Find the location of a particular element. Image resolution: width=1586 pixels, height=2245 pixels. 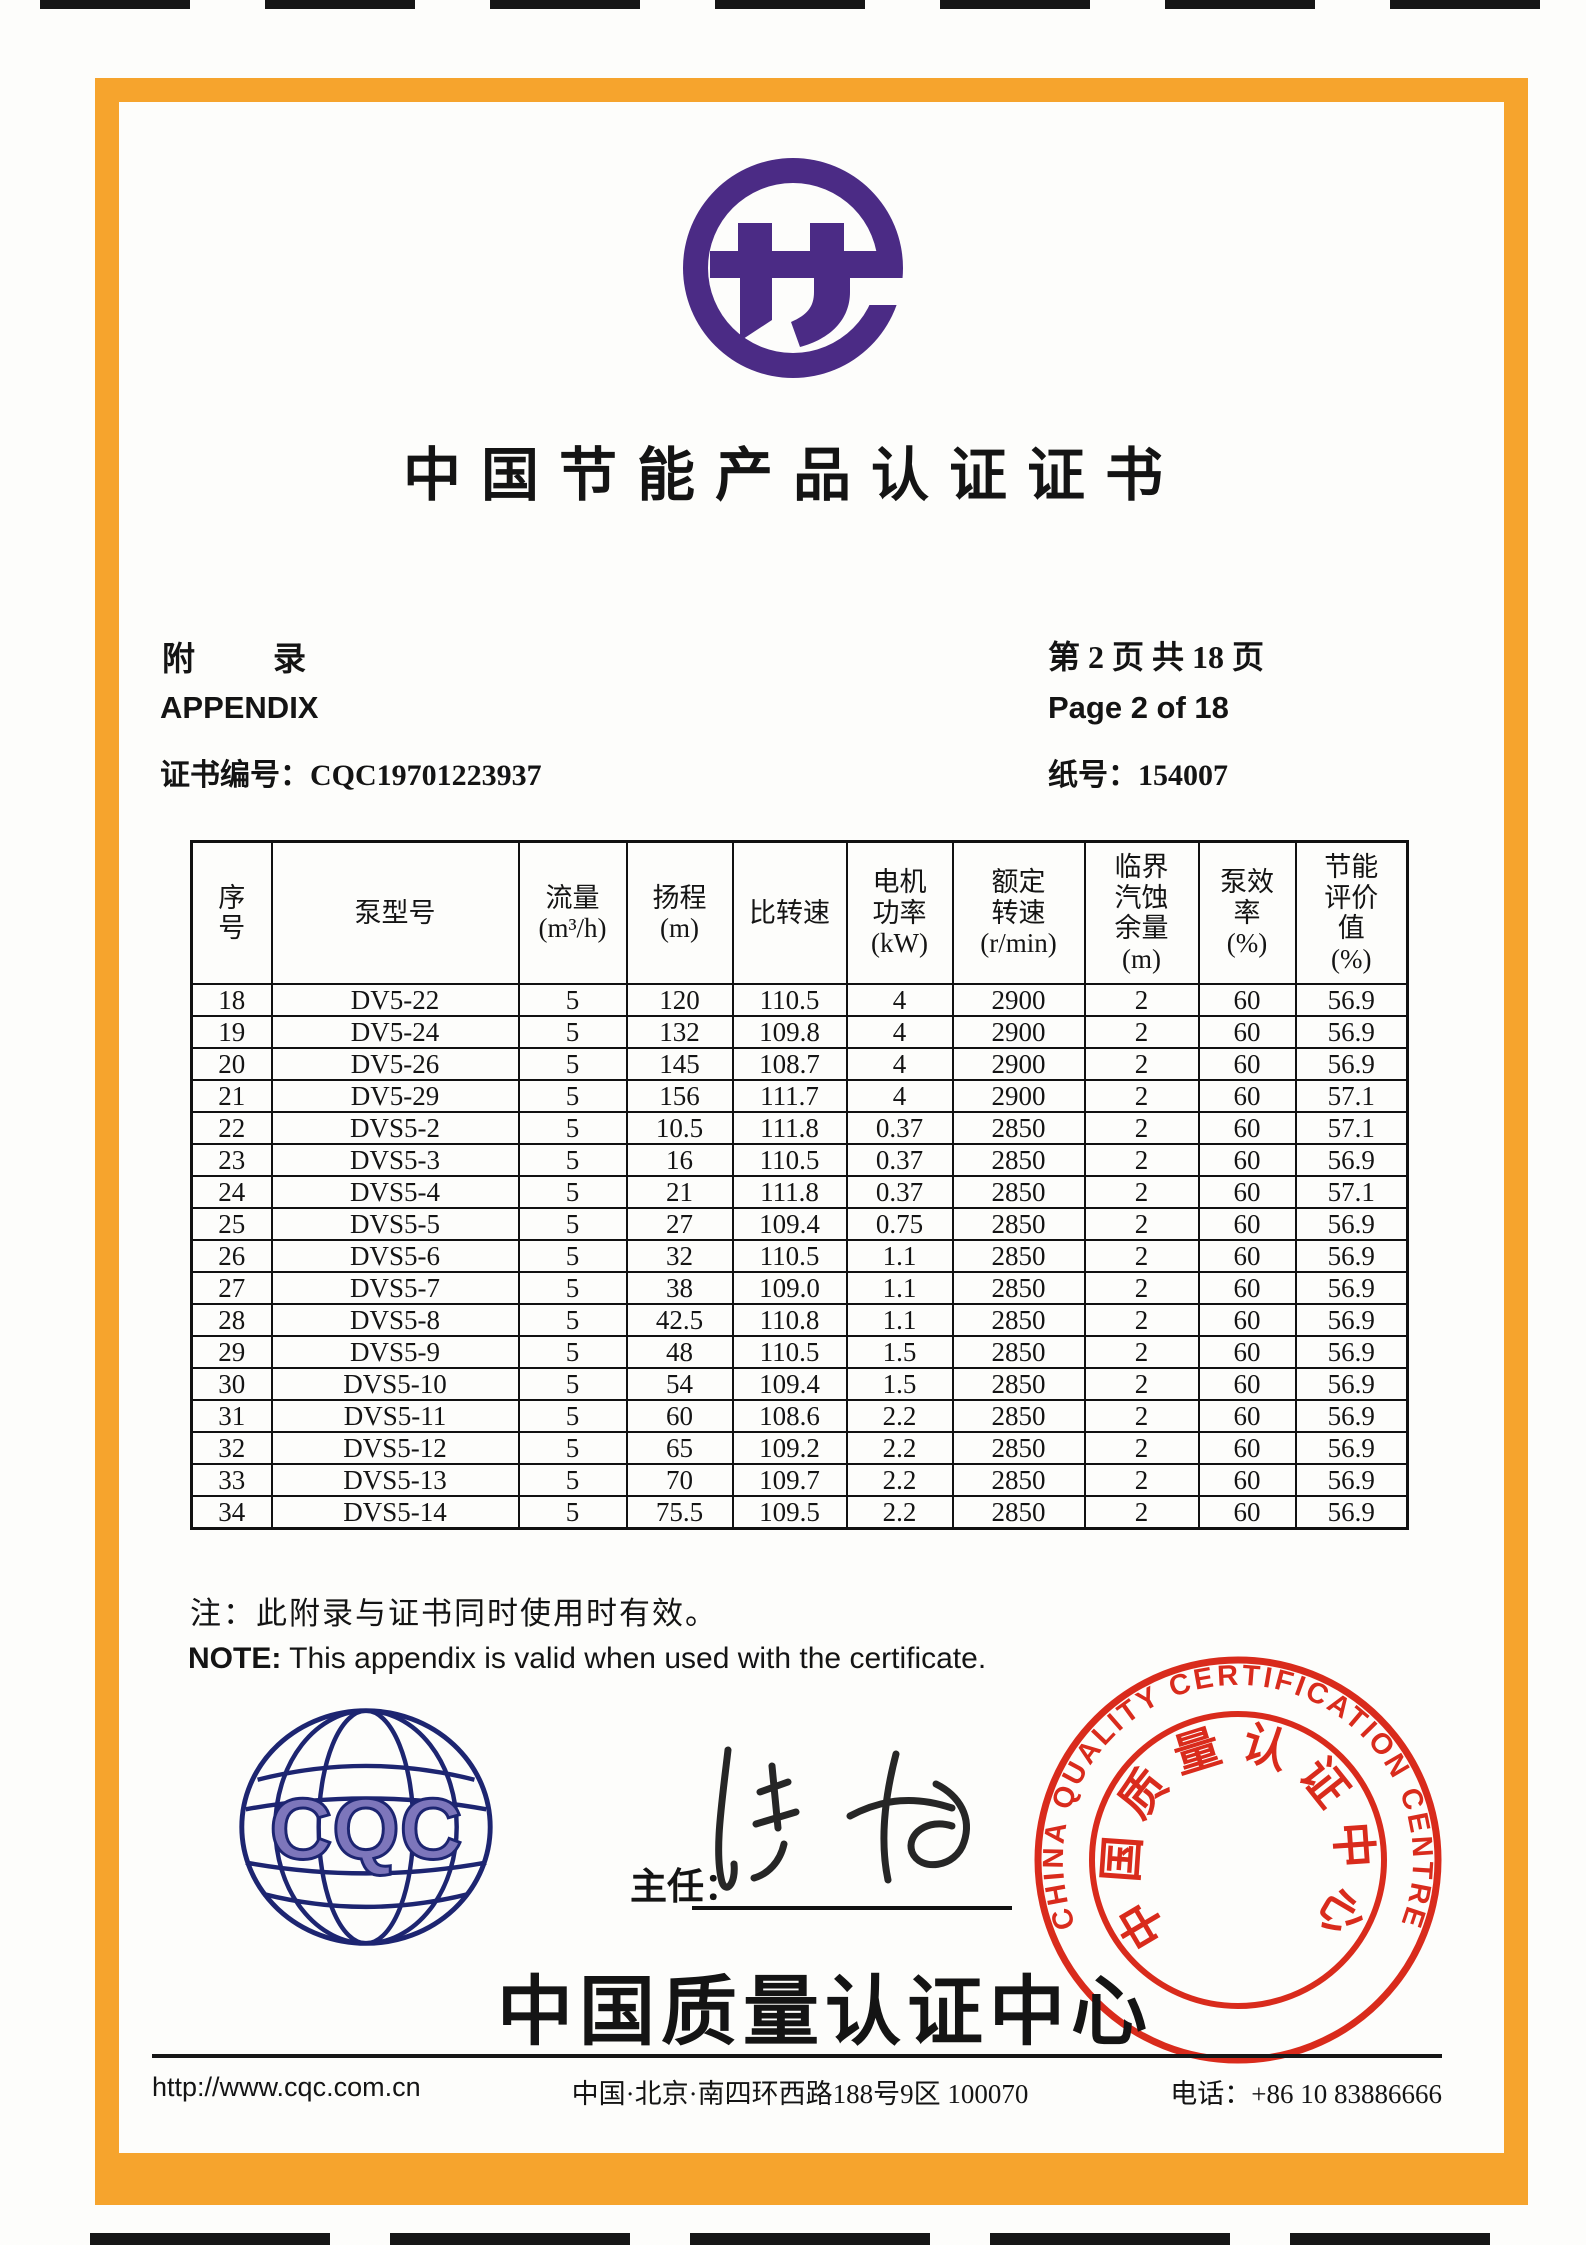

table-cell: 21 is located at coordinates (231, 1096).